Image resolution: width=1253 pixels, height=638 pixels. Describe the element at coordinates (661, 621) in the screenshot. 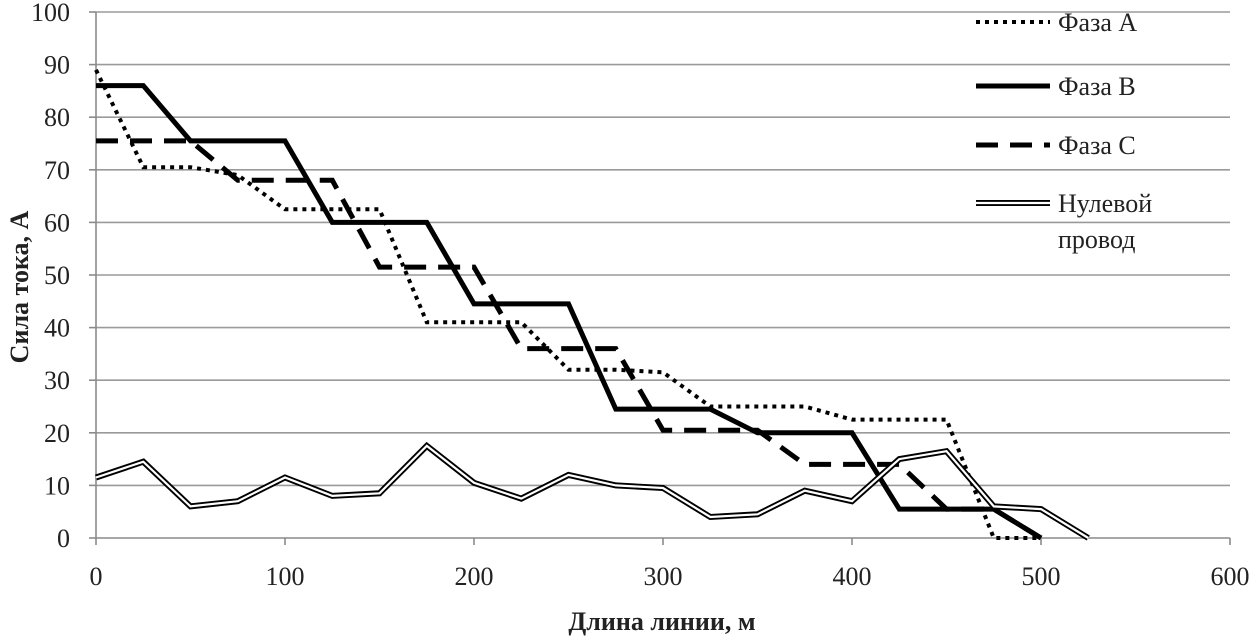

I see `x-axis-title: Длина линии, м` at that location.